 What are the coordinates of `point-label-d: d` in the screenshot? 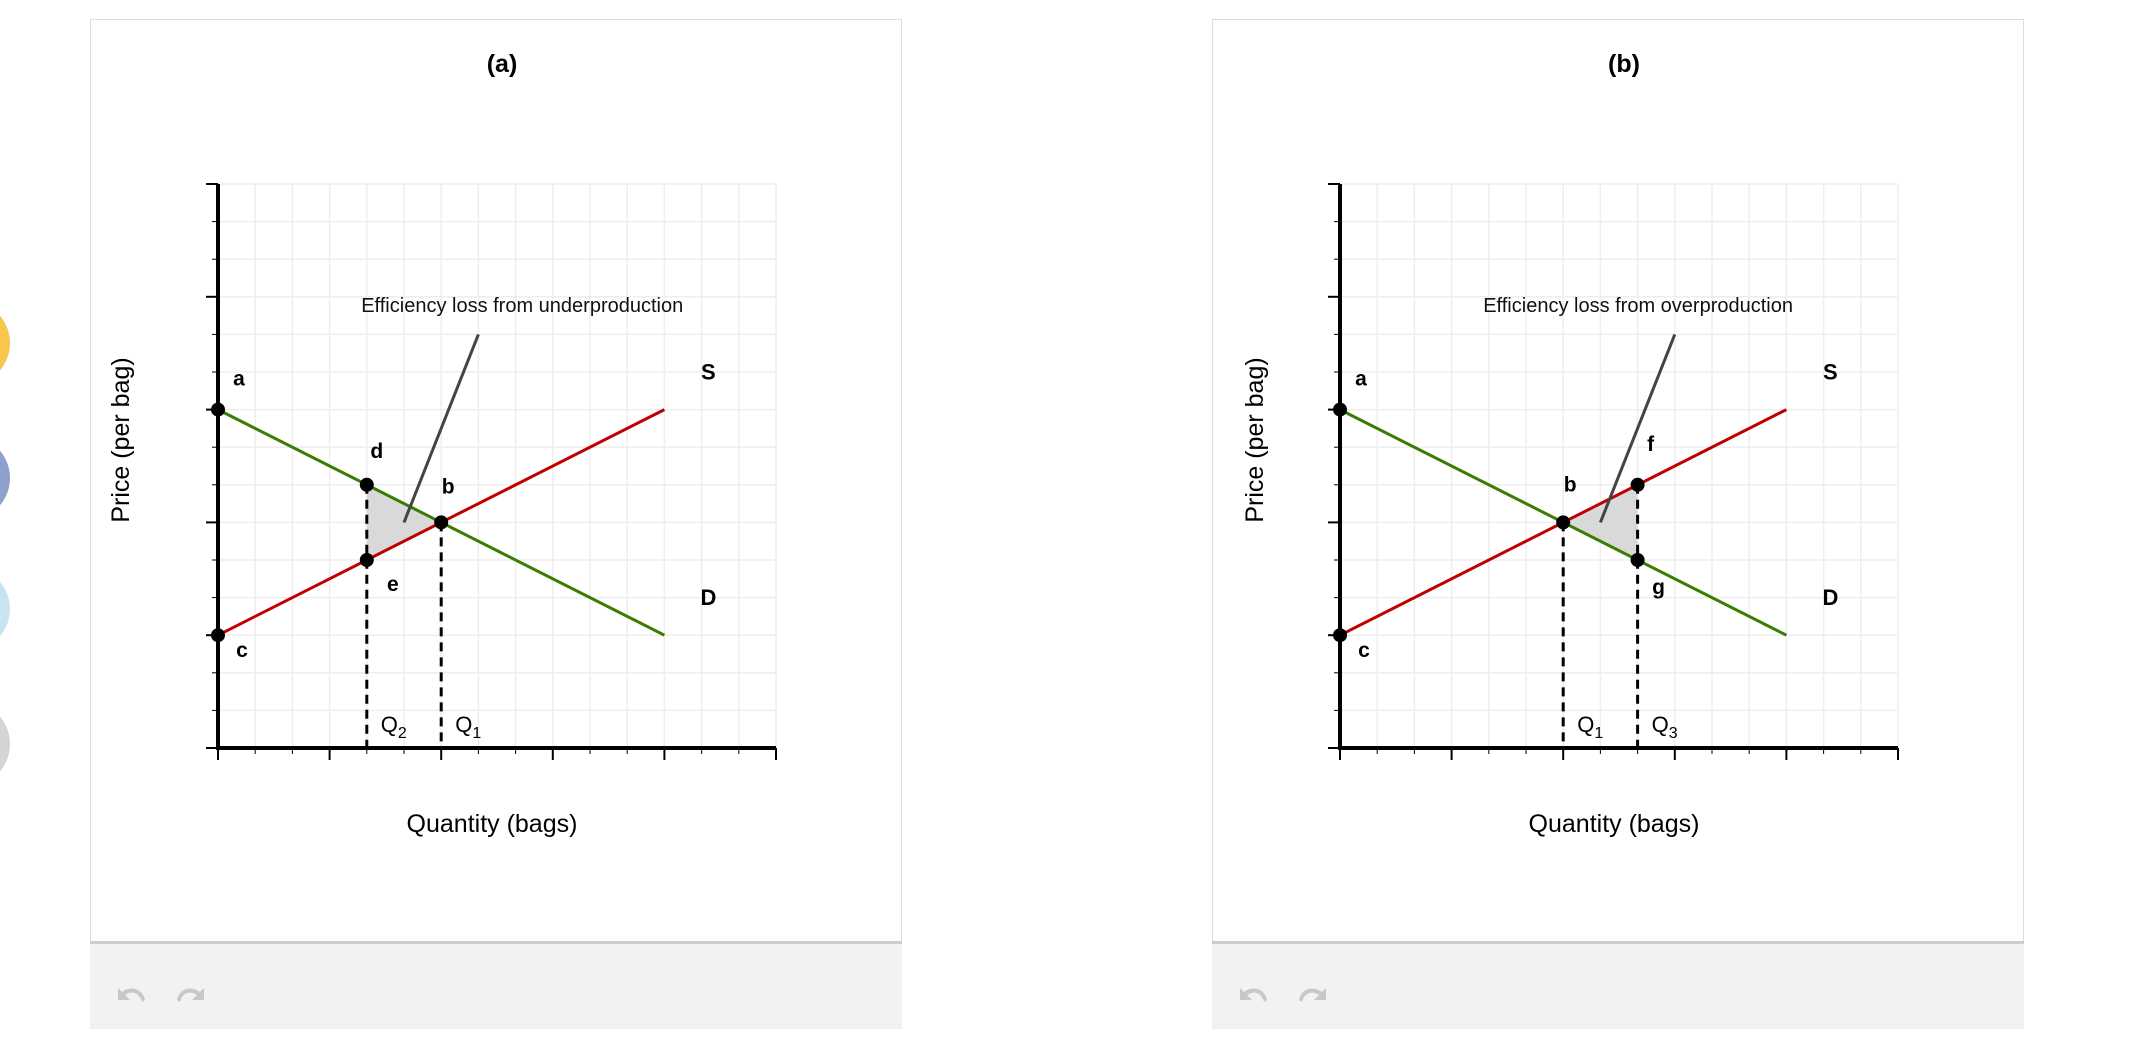 It's located at (376, 451).